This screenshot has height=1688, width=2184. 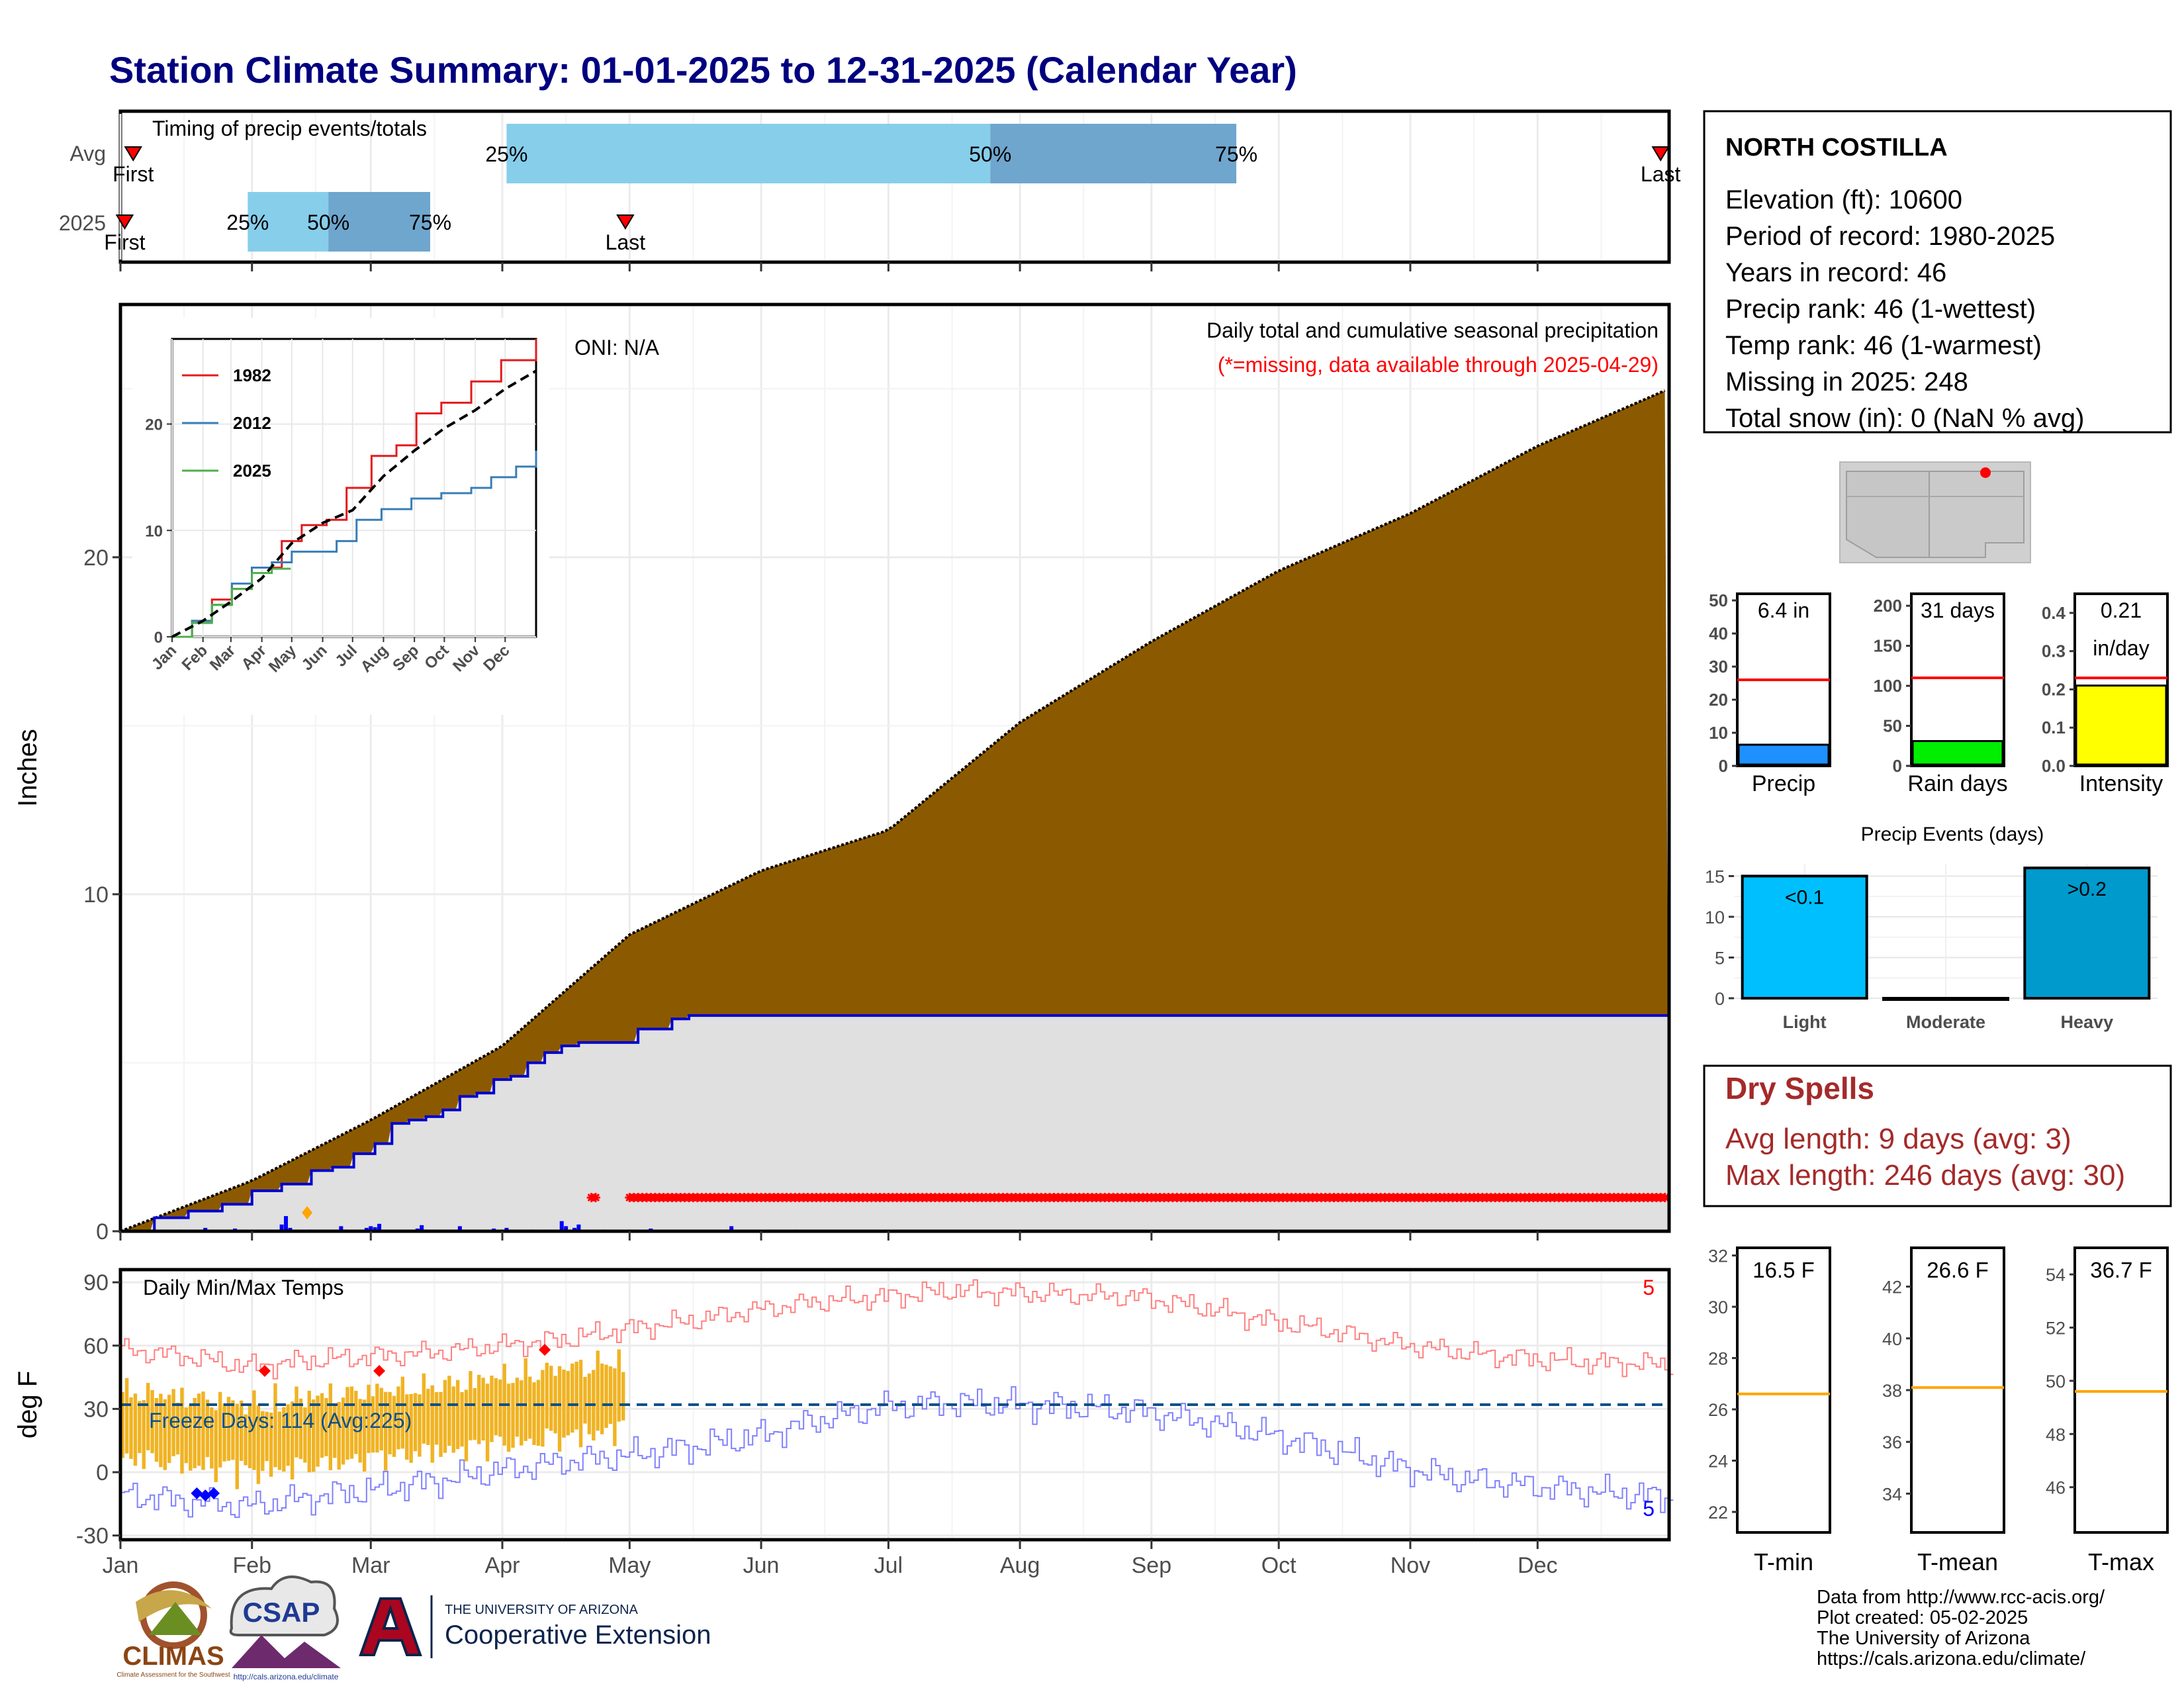 What do you see at coordinates (1957, 783) in the screenshot?
I see `mini-chart-label-1: Rain days` at bounding box center [1957, 783].